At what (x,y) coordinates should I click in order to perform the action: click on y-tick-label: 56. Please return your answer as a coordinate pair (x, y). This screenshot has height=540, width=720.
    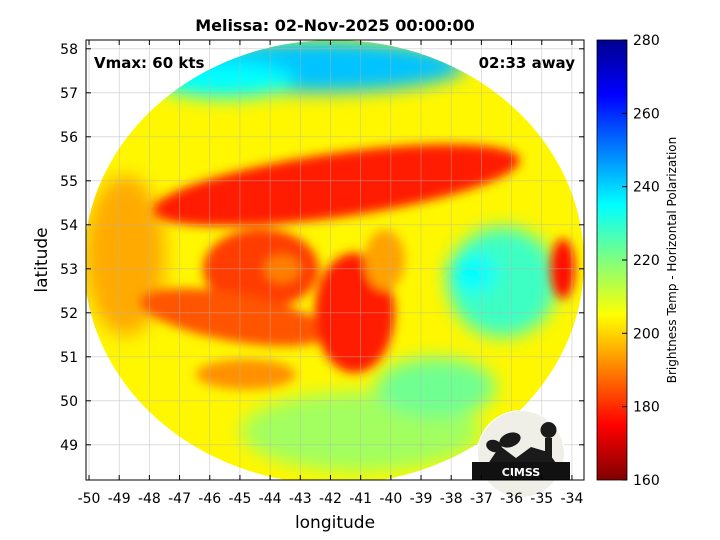
    Looking at the image, I should click on (69, 138).